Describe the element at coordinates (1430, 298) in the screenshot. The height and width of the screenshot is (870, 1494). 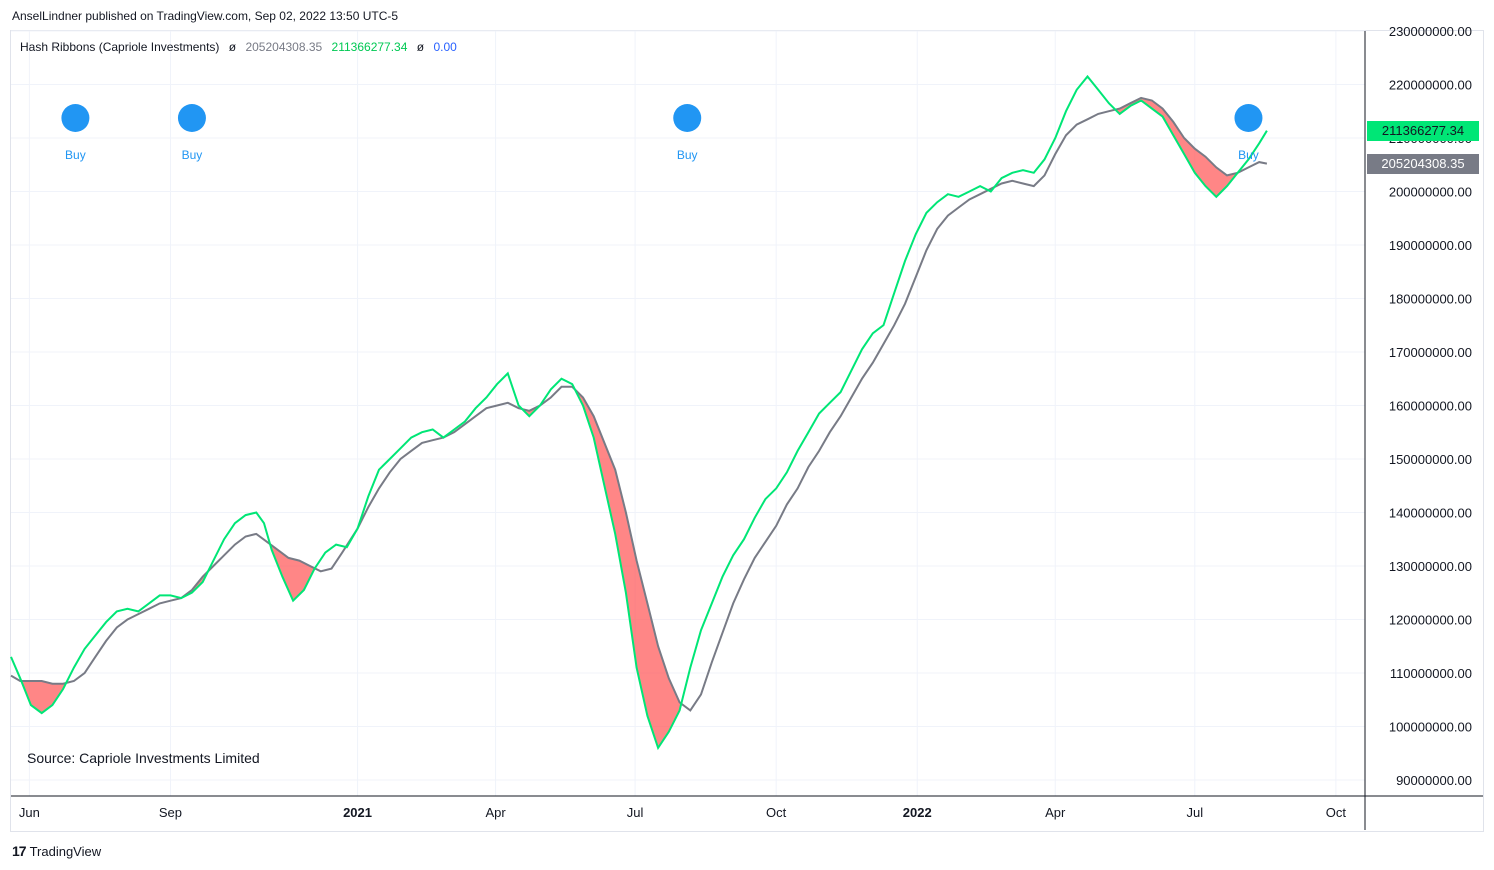
I see `y-tick-label: 180000000.00` at that location.